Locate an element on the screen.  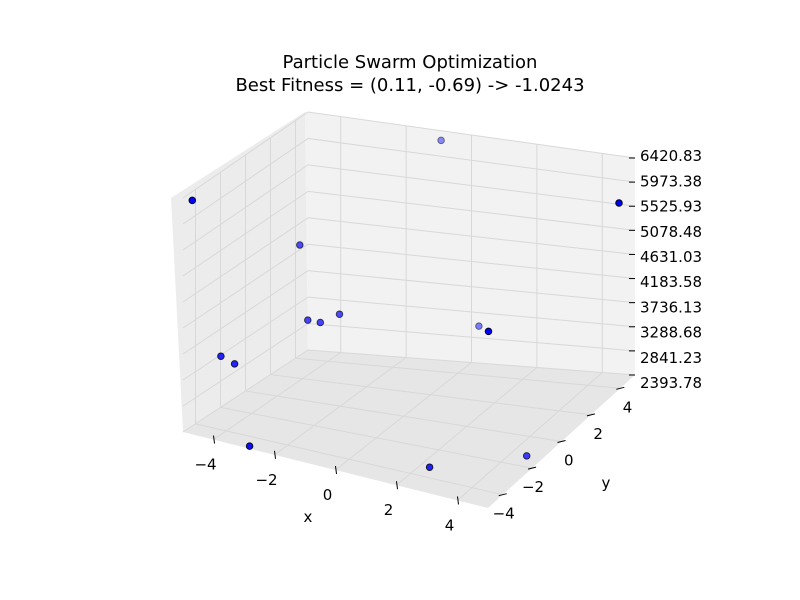
x-tick-label: −4 is located at coordinates (205, 465).